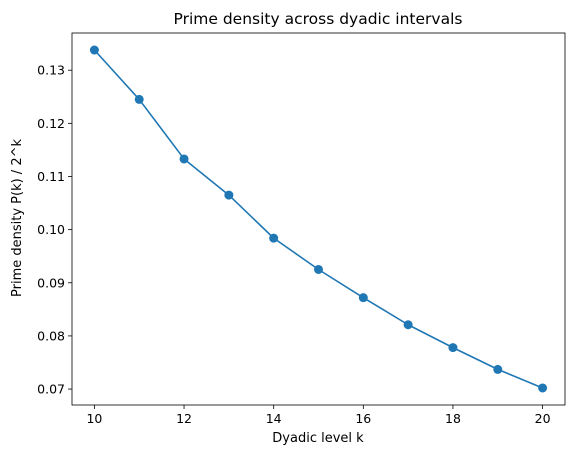  What do you see at coordinates (184, 418) in the screenshot?
I see `x-tick-label: 12` at bounding box center [184, 418].